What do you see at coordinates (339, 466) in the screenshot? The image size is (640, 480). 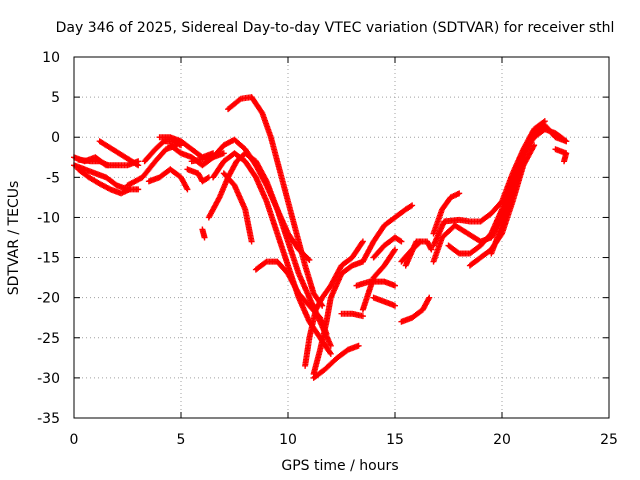 I see `x-axis-label: GPS time / hours` at bounding box center [339, 466].